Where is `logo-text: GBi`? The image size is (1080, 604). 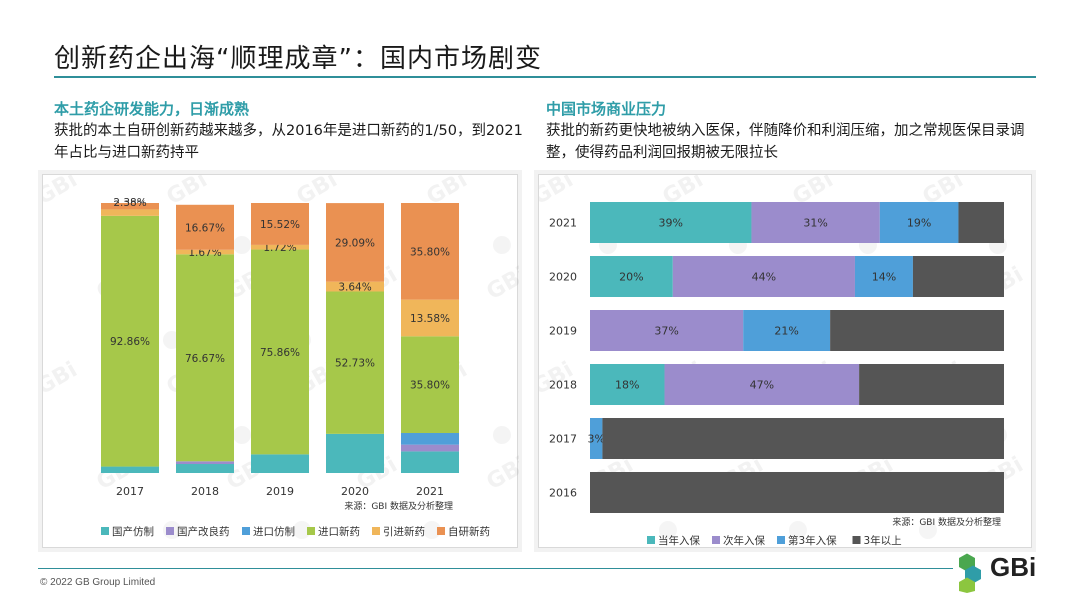
logo-text: GBi is located at coordinates (1013, 567).